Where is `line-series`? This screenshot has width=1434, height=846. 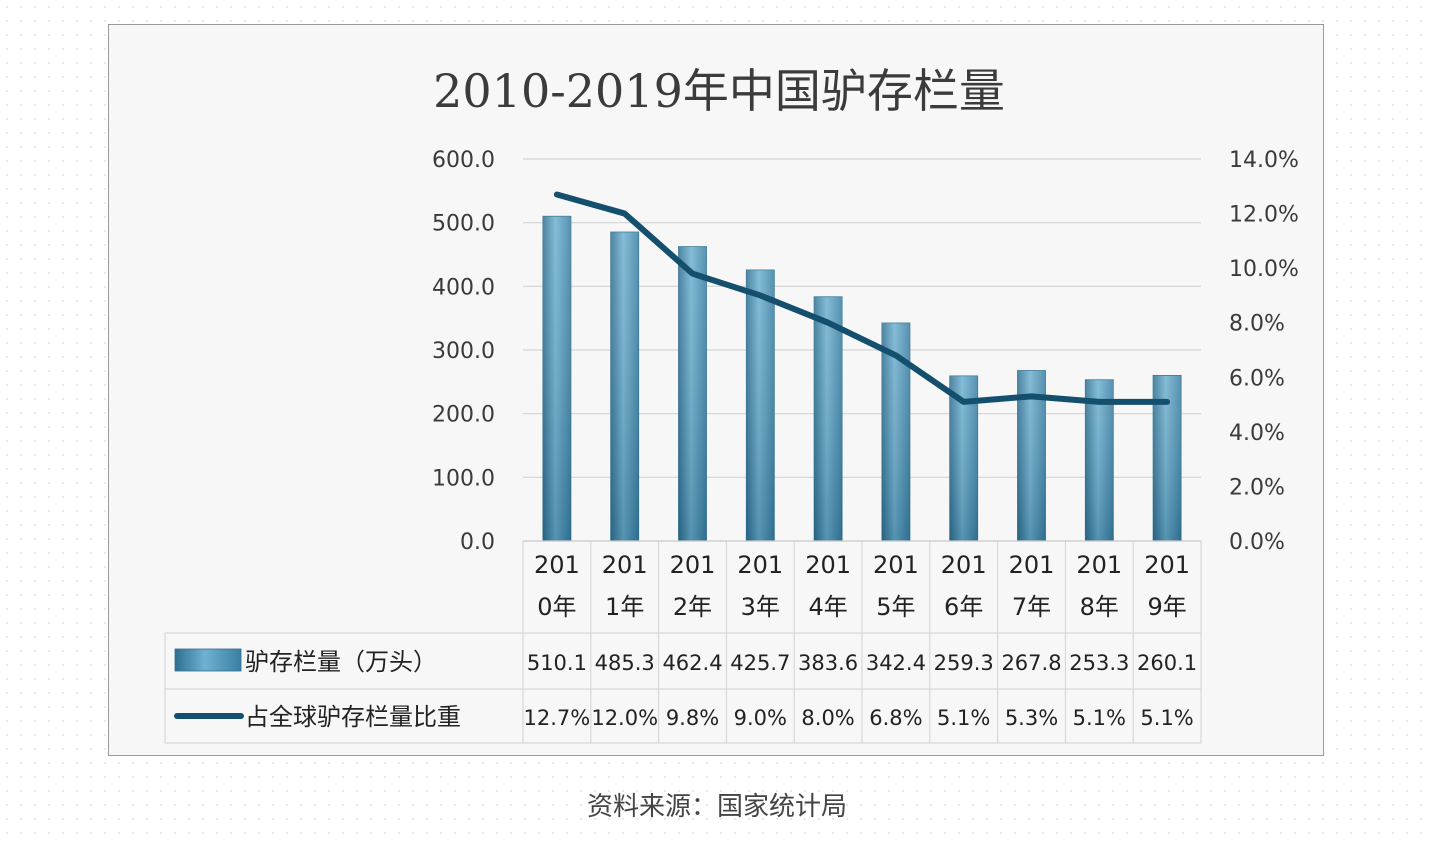
line-series is located at coordinates (862, 298).